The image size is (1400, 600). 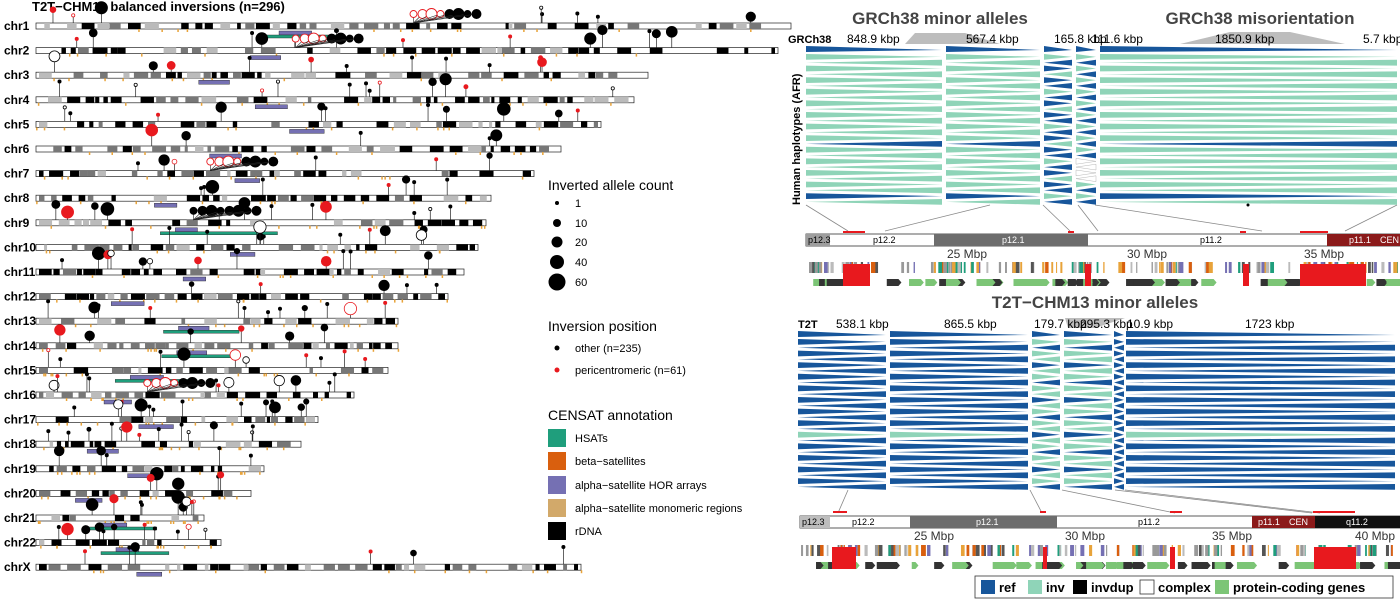 I want to click on chromosome-bar-chr3, so click(x=342, y=78).